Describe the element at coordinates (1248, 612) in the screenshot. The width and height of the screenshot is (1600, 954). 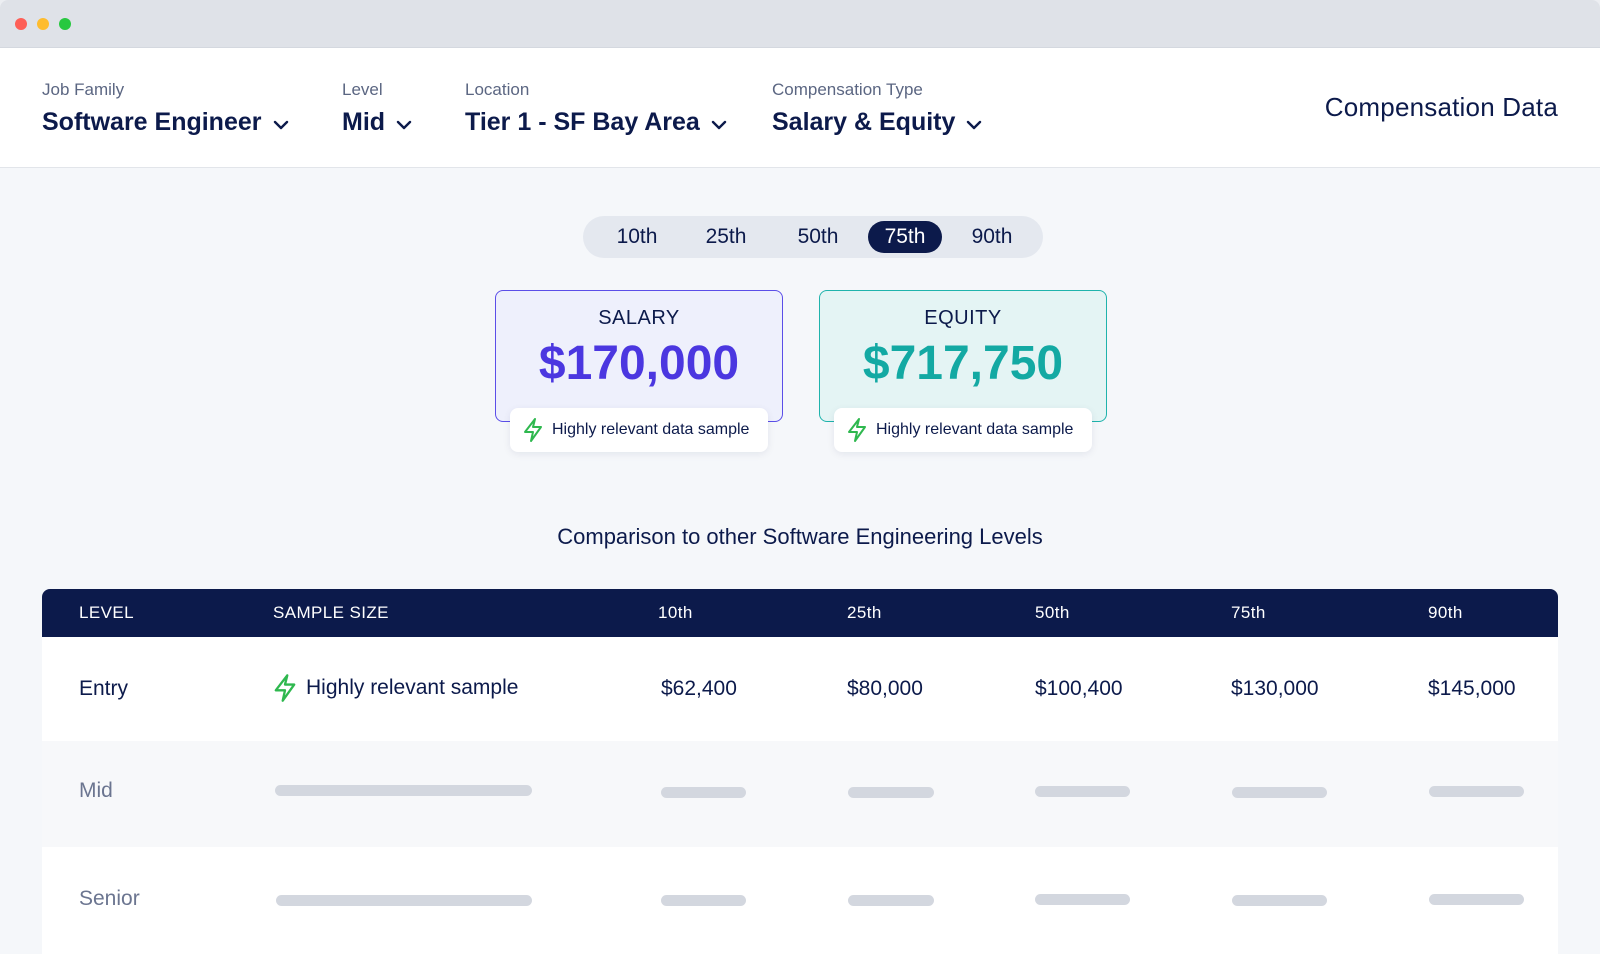
I see `column-header-75th: 75th` at that location.